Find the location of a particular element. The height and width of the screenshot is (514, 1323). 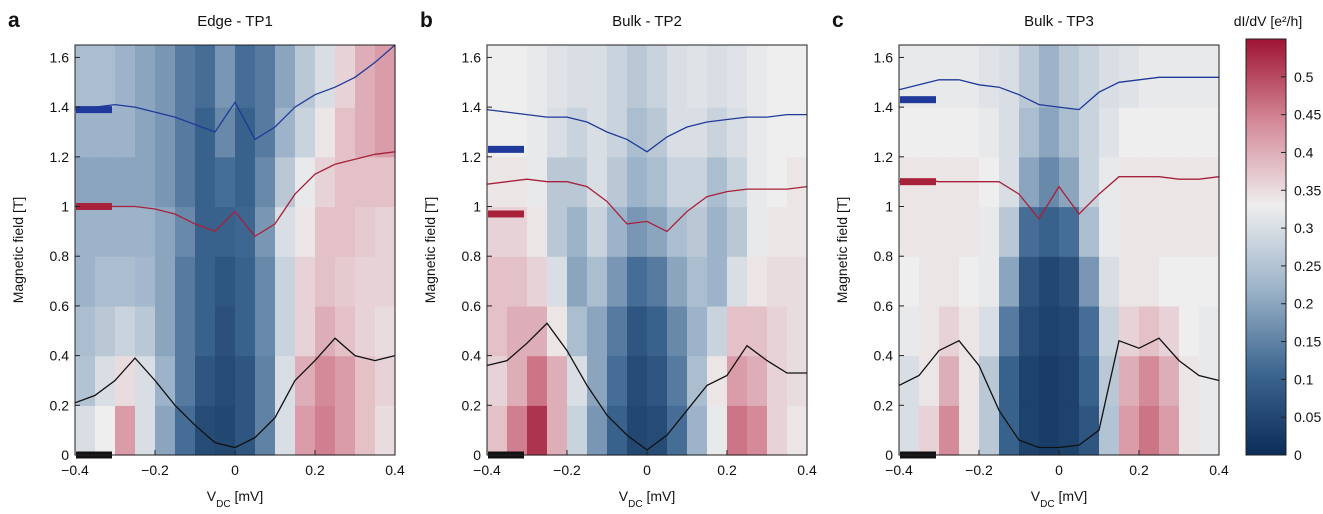

panel-letter: c is located at coordinates (838, 20).